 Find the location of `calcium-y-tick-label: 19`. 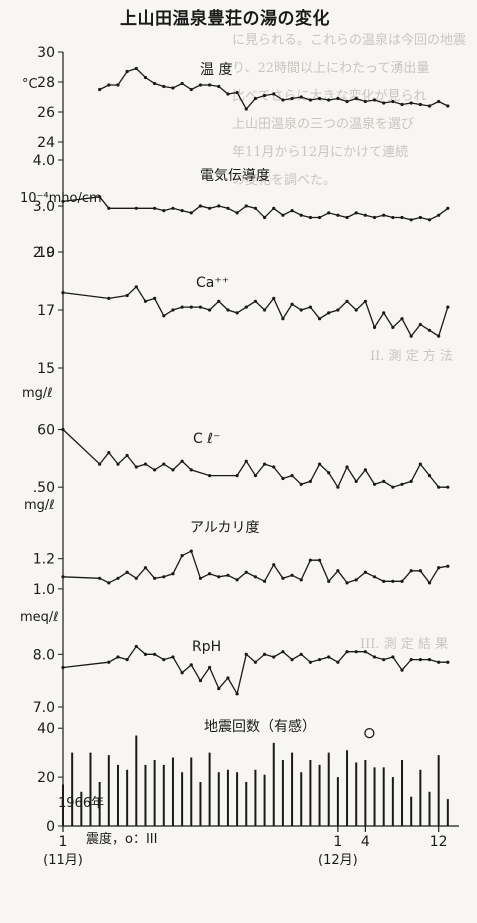

calcium-y-tick-label: 19 is located at coordinates (46, 253).